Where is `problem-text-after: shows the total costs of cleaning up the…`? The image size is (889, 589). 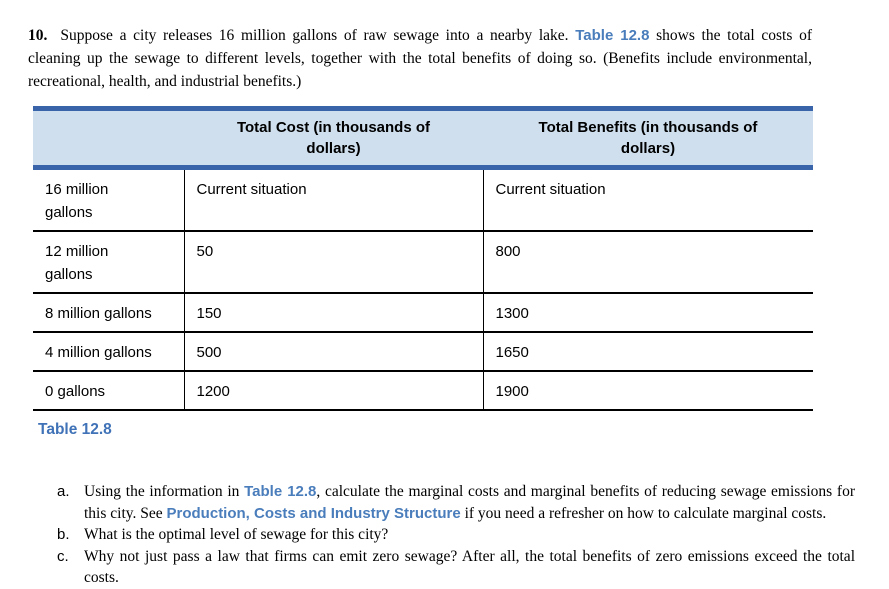
problem-text-after: shows the total costs of cleaning up the… is located at coordinates (420, 58).